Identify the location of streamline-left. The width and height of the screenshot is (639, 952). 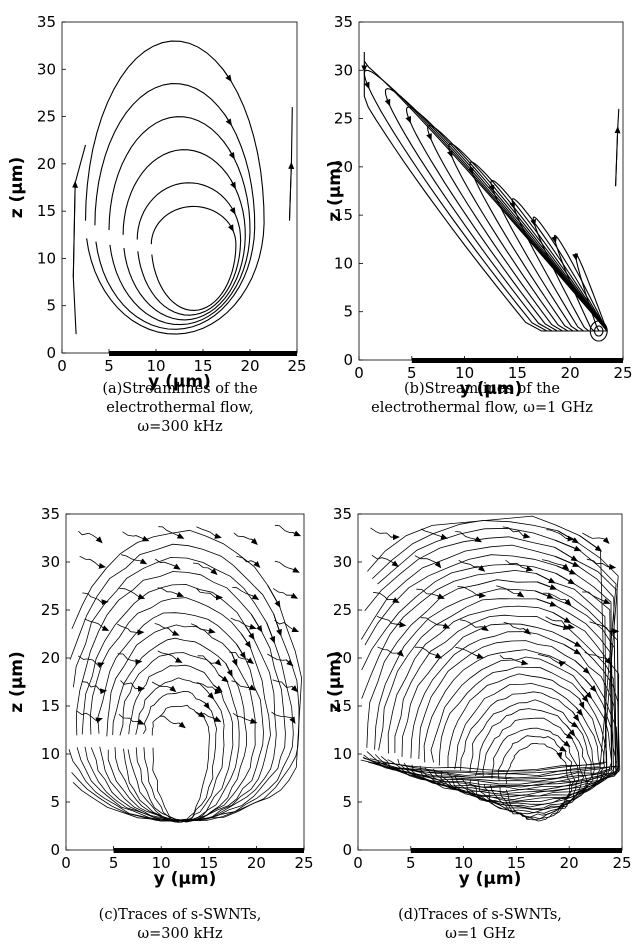
(79, 239).